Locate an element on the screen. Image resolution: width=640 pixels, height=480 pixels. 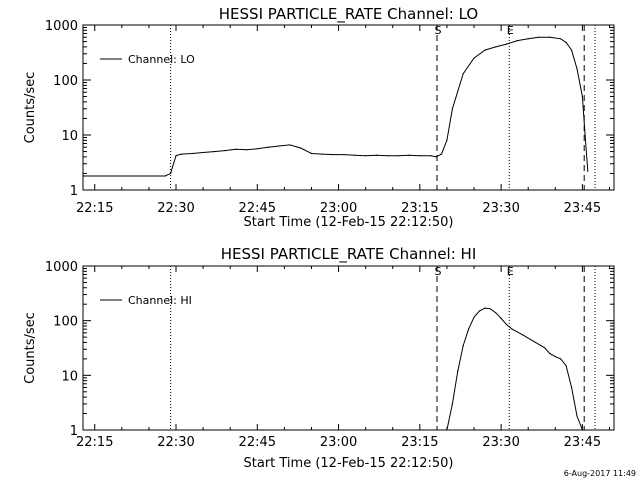
time-marker-label: S is located at coordinates (438, 30).